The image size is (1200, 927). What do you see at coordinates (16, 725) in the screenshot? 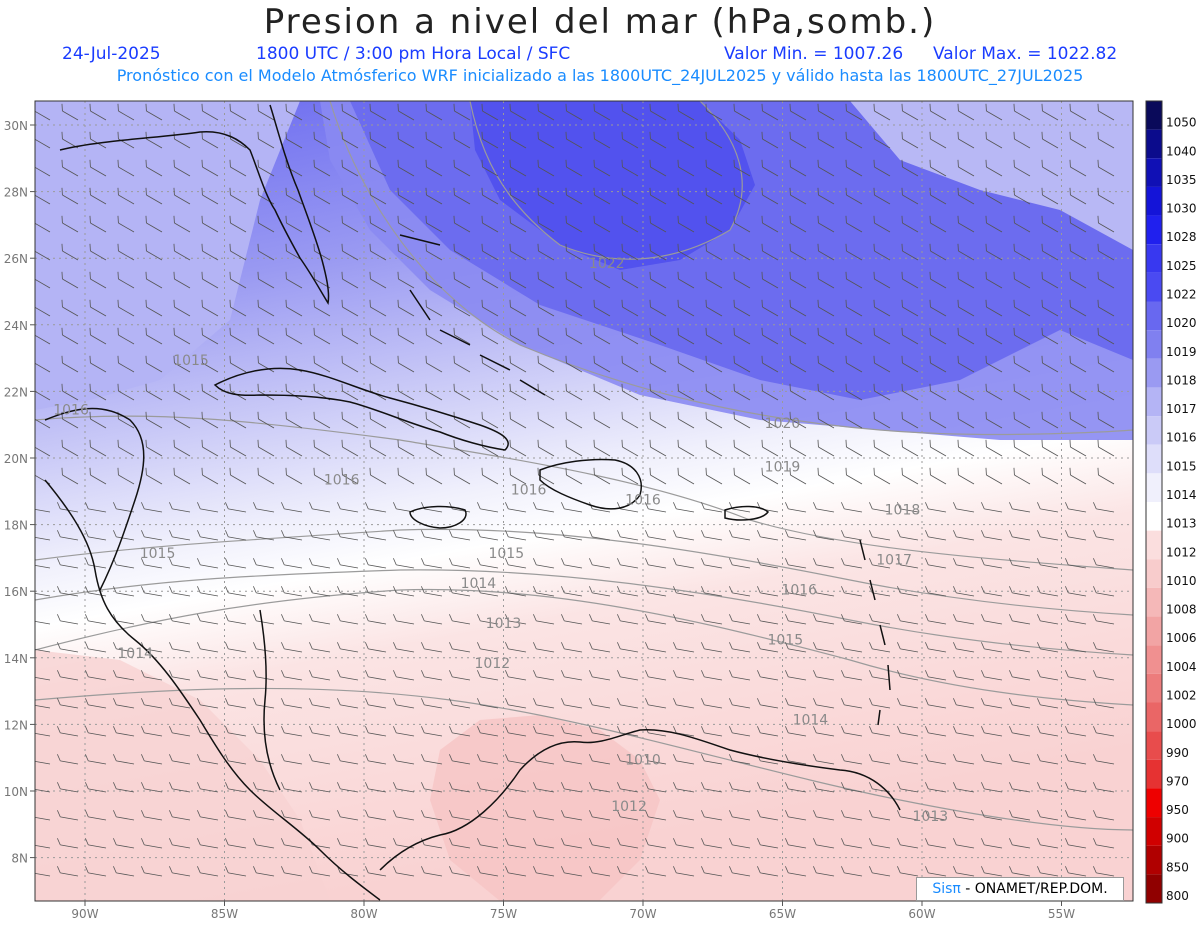
I see `lat-label: 12N` at bounding box center [16, 725].